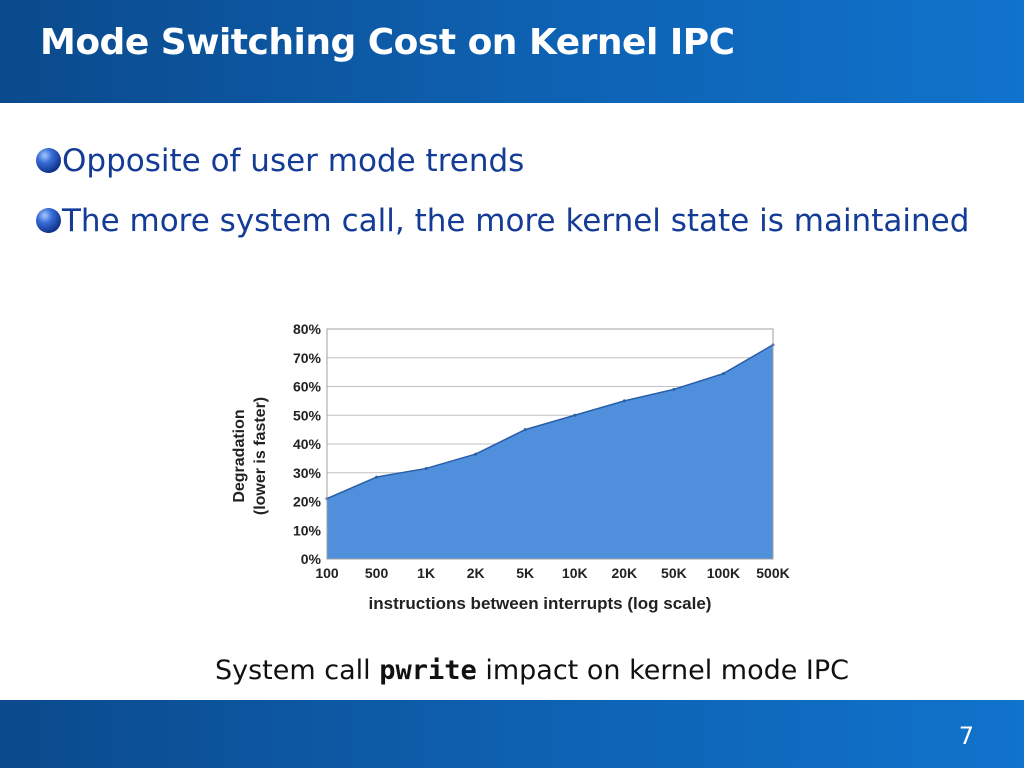  I want to click on y-axis-label: Degradation, so click(239, 455).